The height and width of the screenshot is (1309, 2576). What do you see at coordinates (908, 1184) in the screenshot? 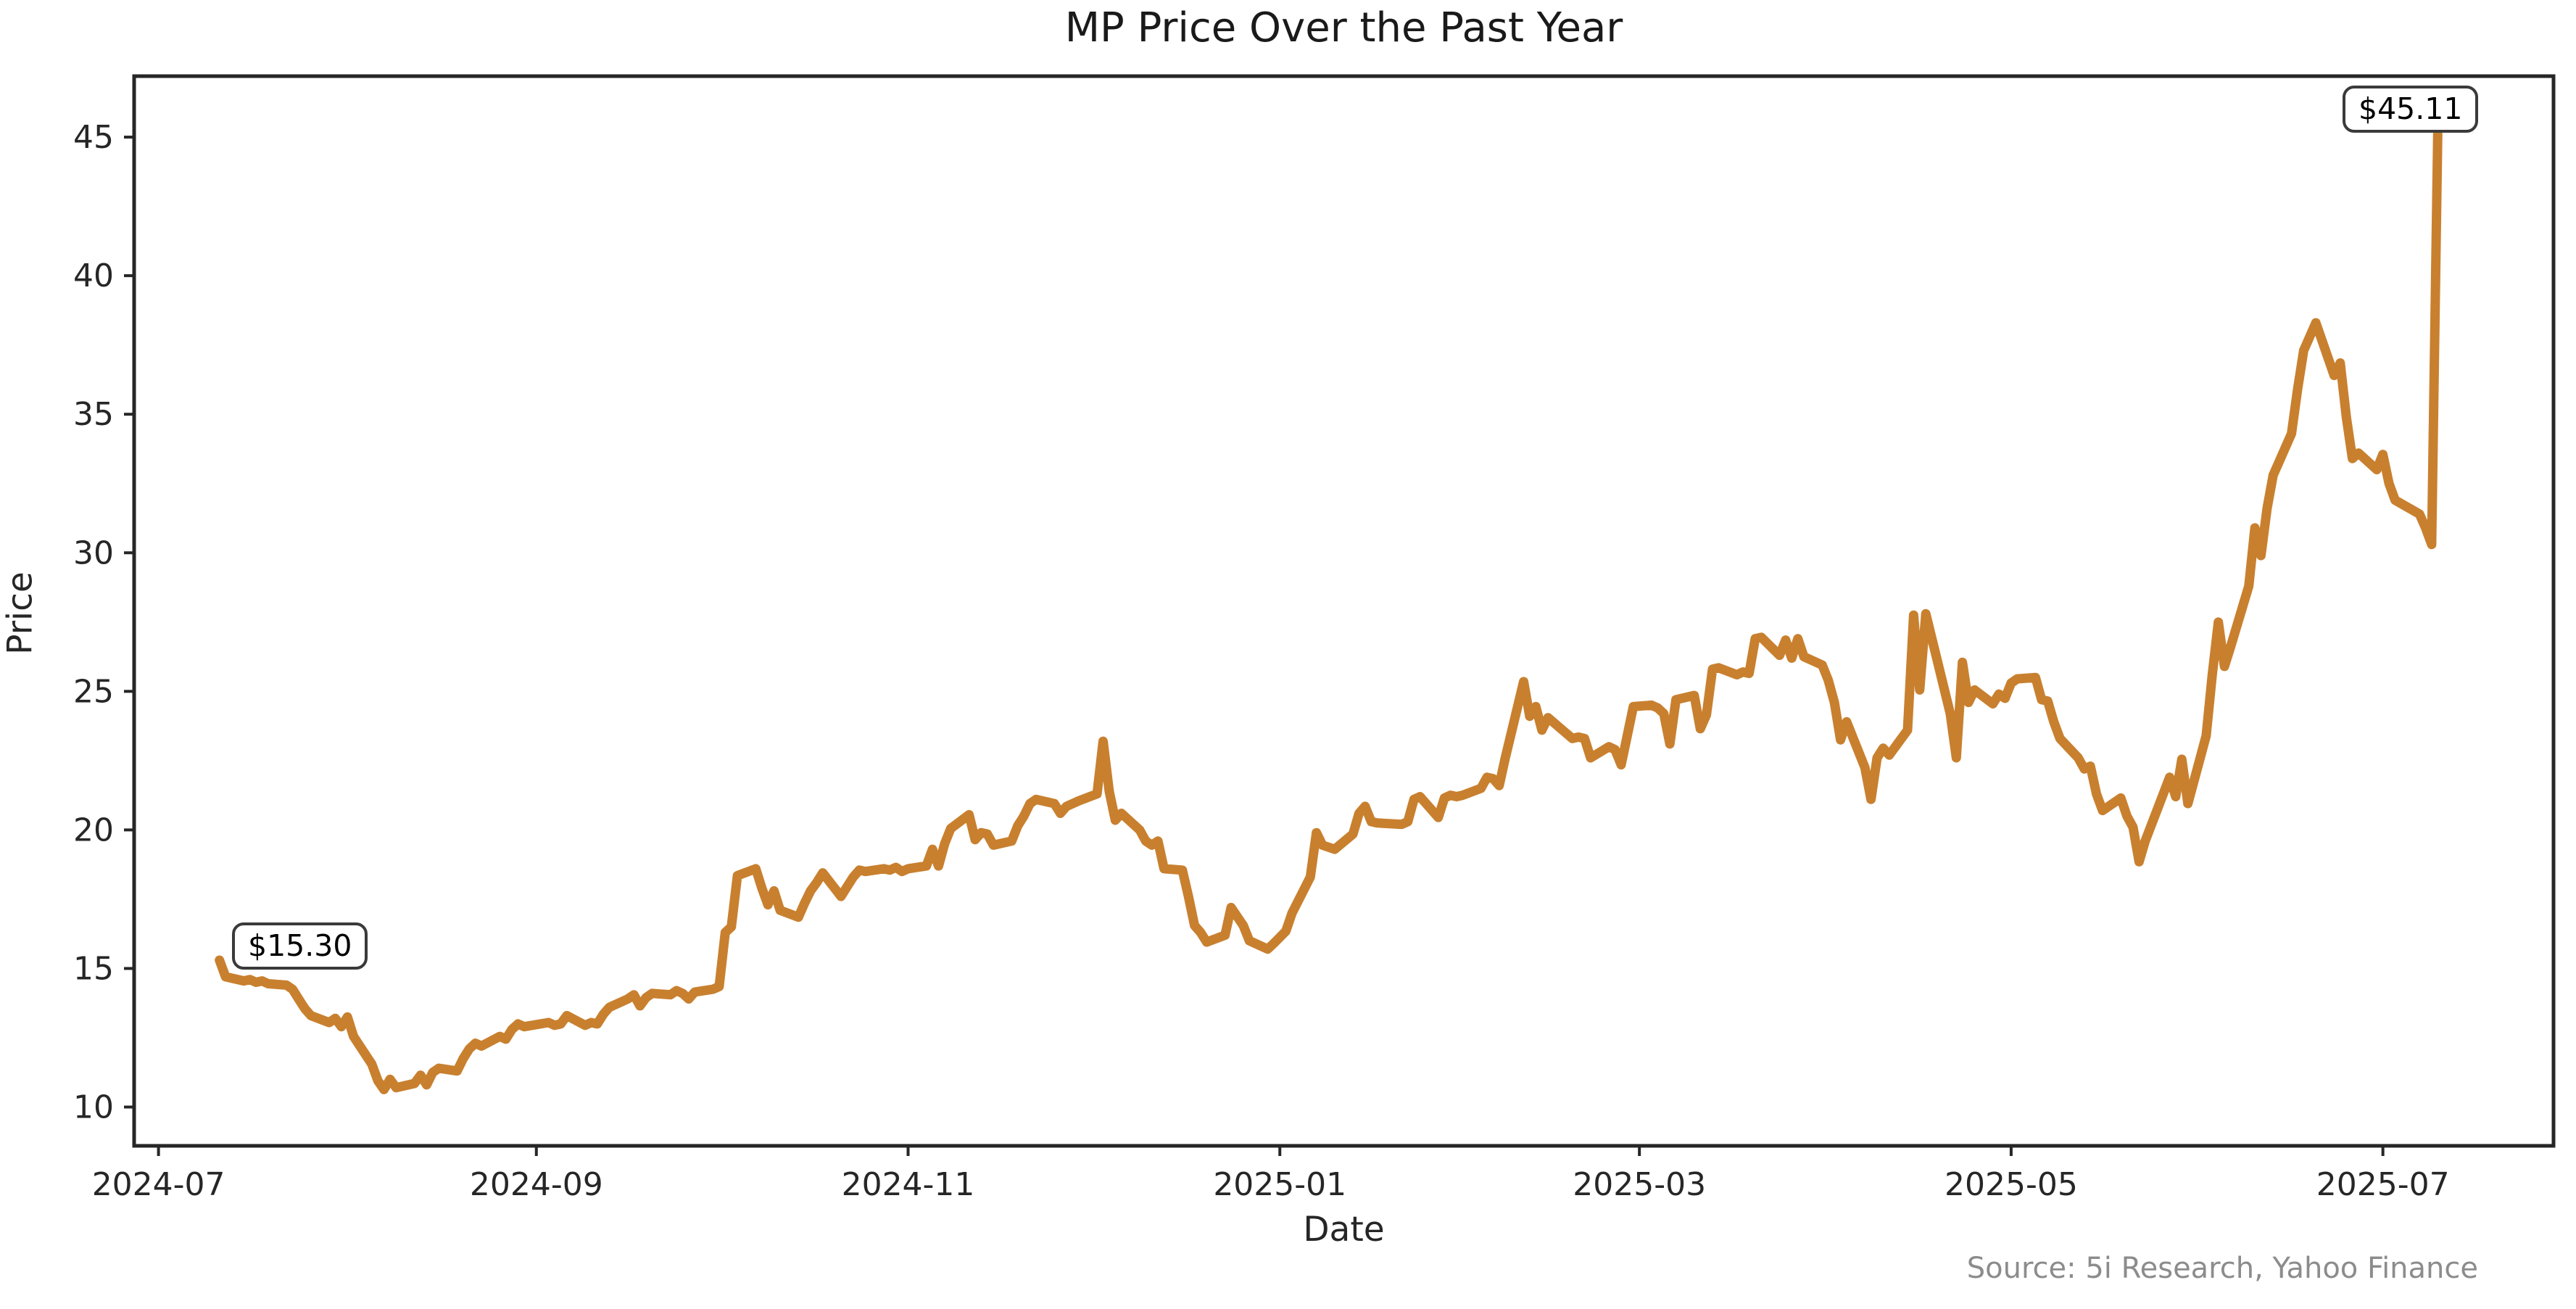
I see `x-tick-label: 2024-11` at bounding box center [908, 1184].